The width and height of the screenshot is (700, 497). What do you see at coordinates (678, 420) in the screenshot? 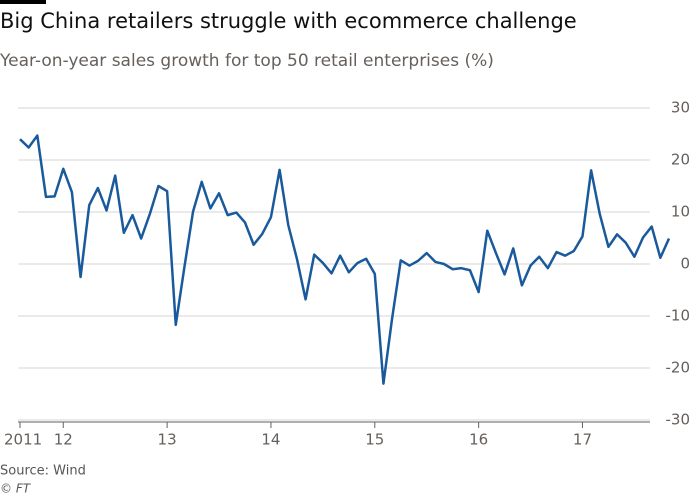
I see `y-tick-label: -30` at bounding box center [678, 420].